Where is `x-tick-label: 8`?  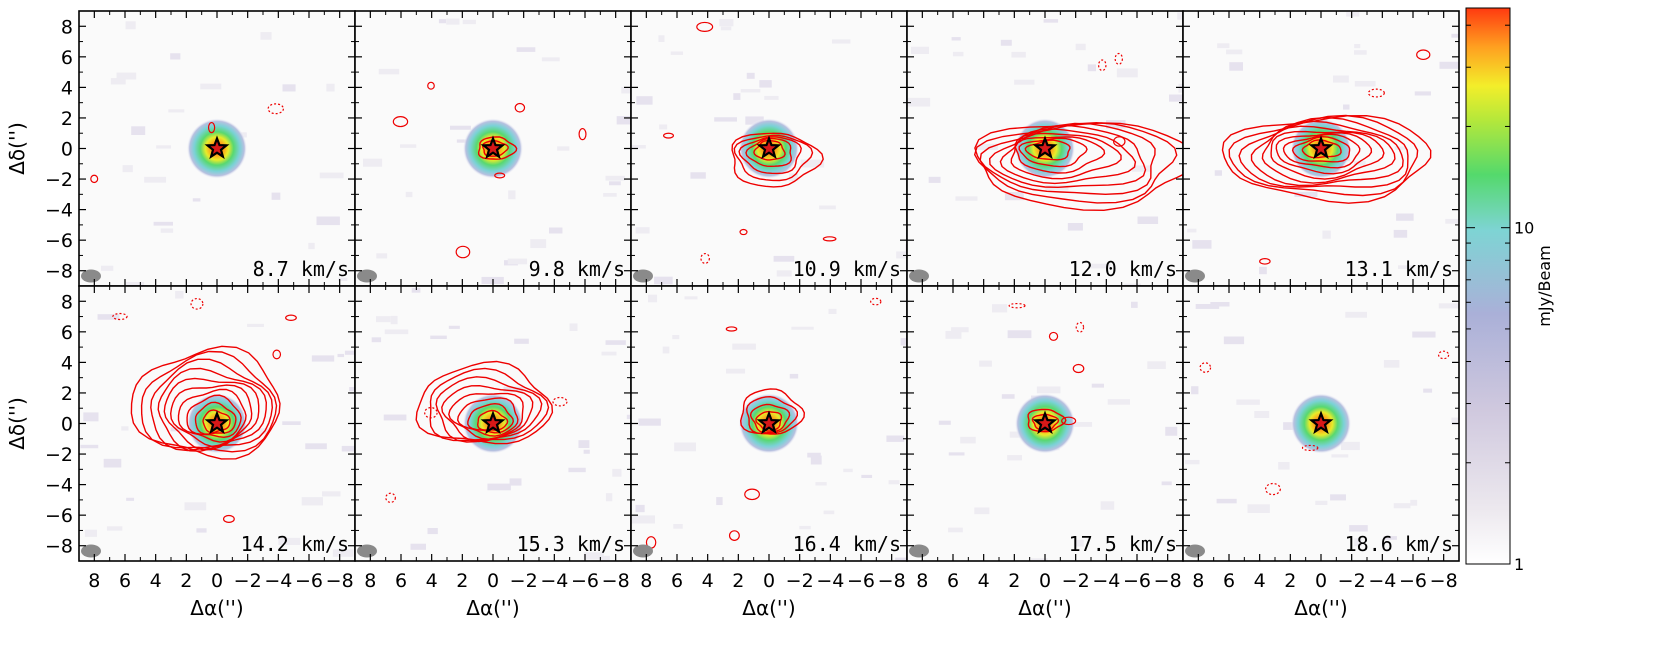
x-tick-label: 8 is located at coordinates (922, 581).